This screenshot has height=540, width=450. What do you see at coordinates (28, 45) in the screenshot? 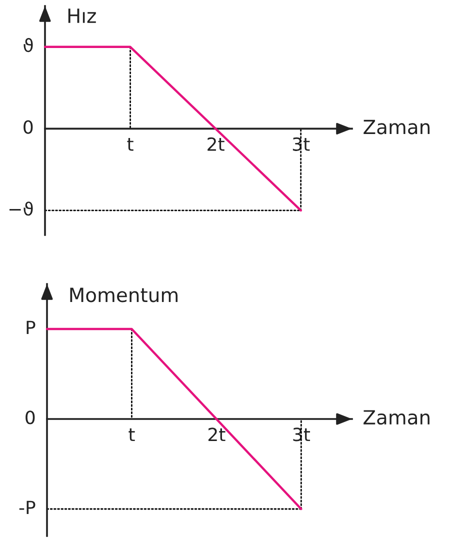
I see `text: ϑ` at bounding box center [28, 45].